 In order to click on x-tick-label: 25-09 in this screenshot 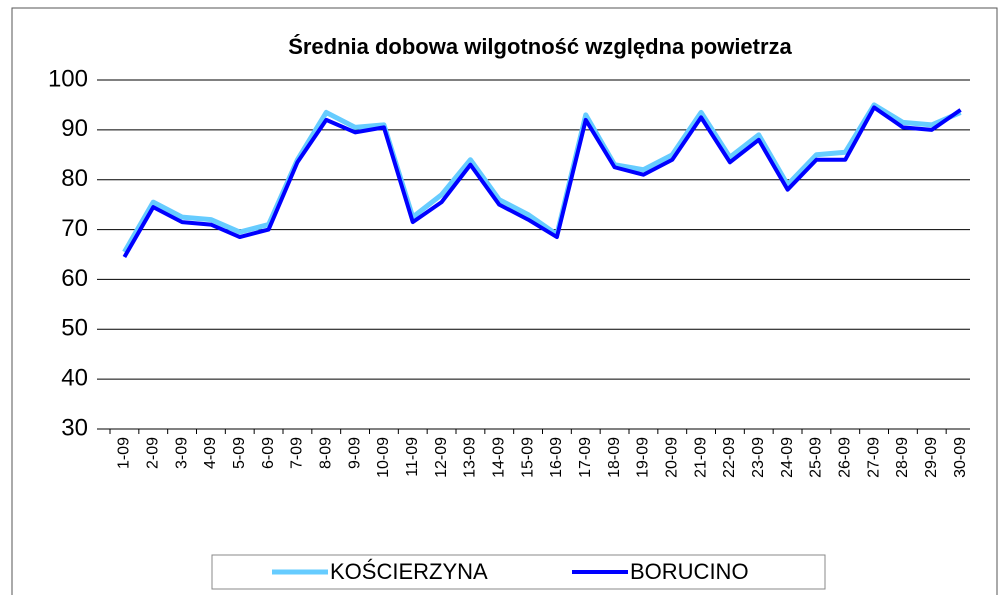, I will do `click(816, 457)`.